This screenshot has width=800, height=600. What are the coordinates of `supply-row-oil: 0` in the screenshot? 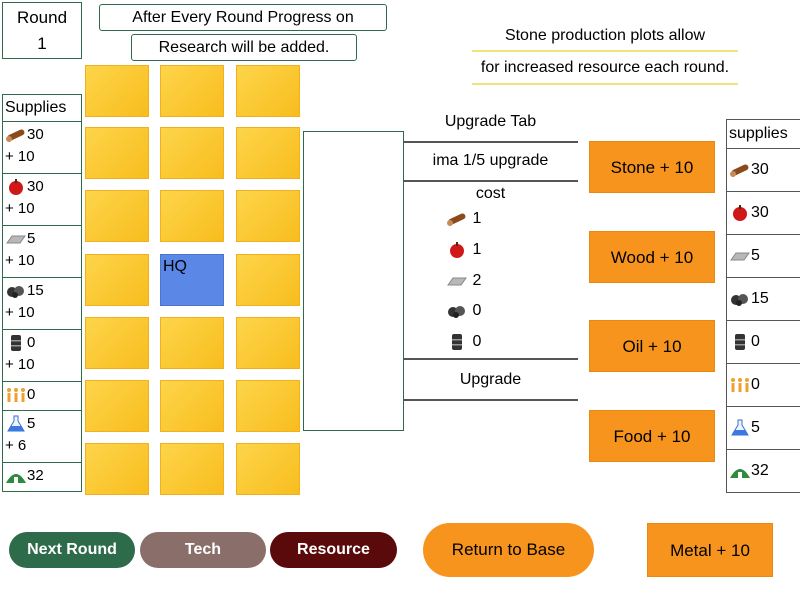 It's located at (763, 341).